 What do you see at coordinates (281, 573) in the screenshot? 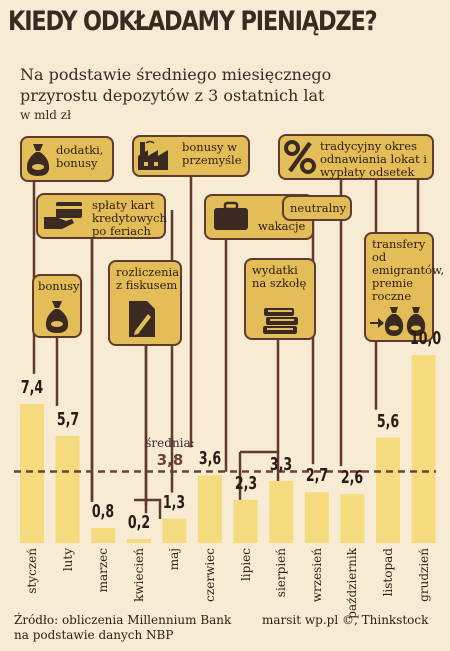
I see `month-label-sierpień: sierpień` at bounding box center [281, 573].